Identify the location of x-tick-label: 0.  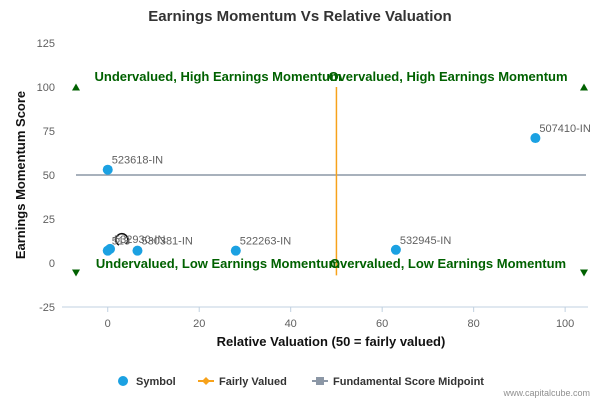
(108, 324).